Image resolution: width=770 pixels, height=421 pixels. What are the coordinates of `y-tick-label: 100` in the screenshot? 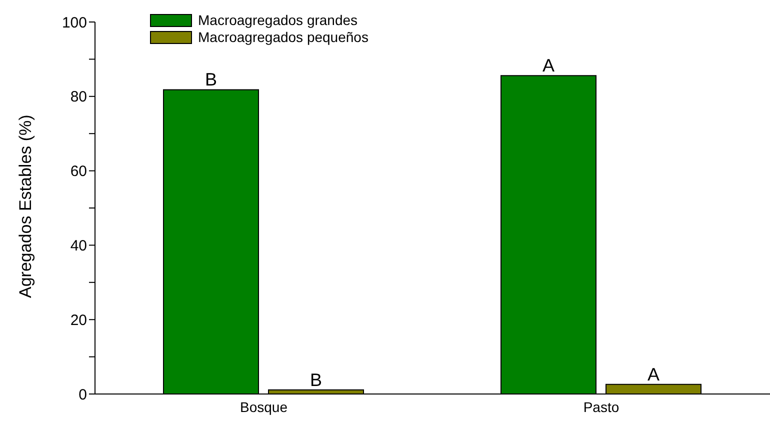 It's located at (74, 23).